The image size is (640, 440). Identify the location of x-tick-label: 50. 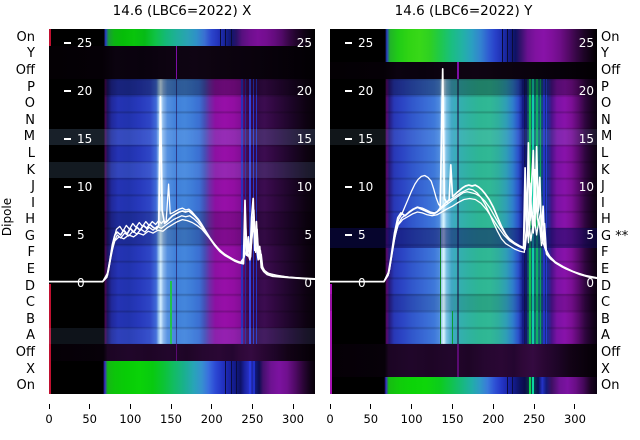
(371, 419).